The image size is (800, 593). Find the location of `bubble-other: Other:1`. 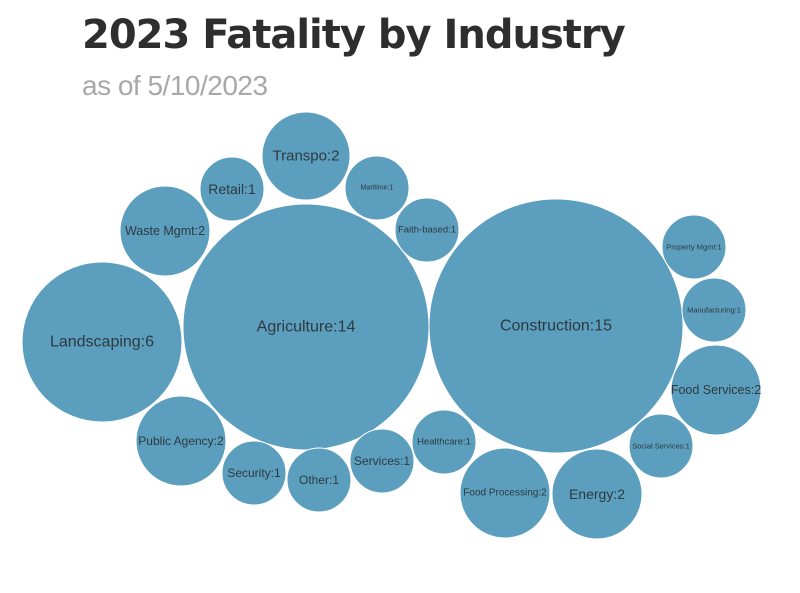

bubble-other: Other:1 is located at coordinates (319, 480).